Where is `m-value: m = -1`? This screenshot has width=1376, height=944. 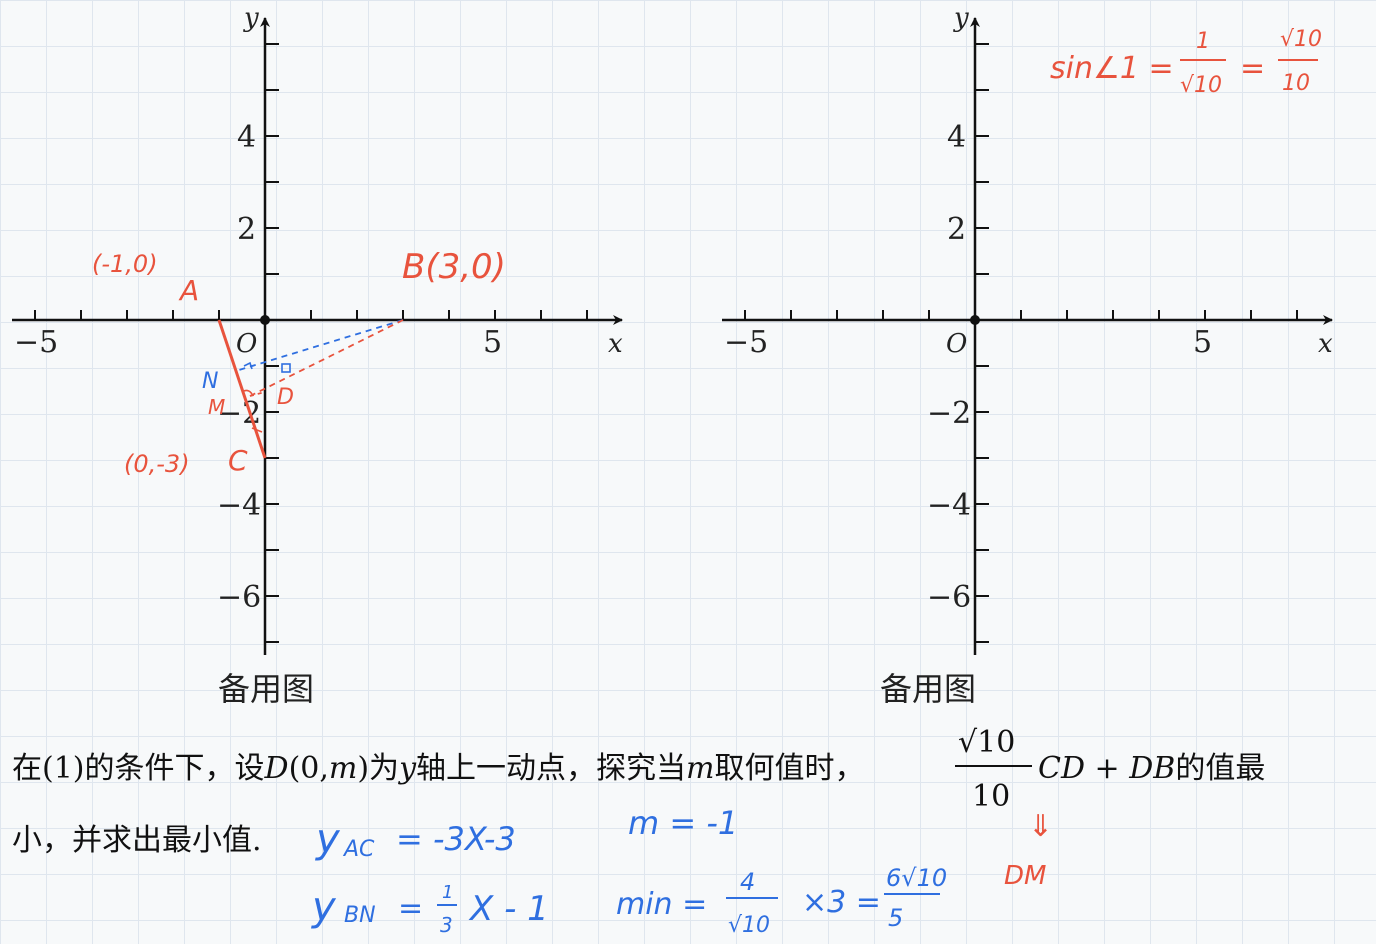
m-value: m = -1 is located at coordinates (683, 823).